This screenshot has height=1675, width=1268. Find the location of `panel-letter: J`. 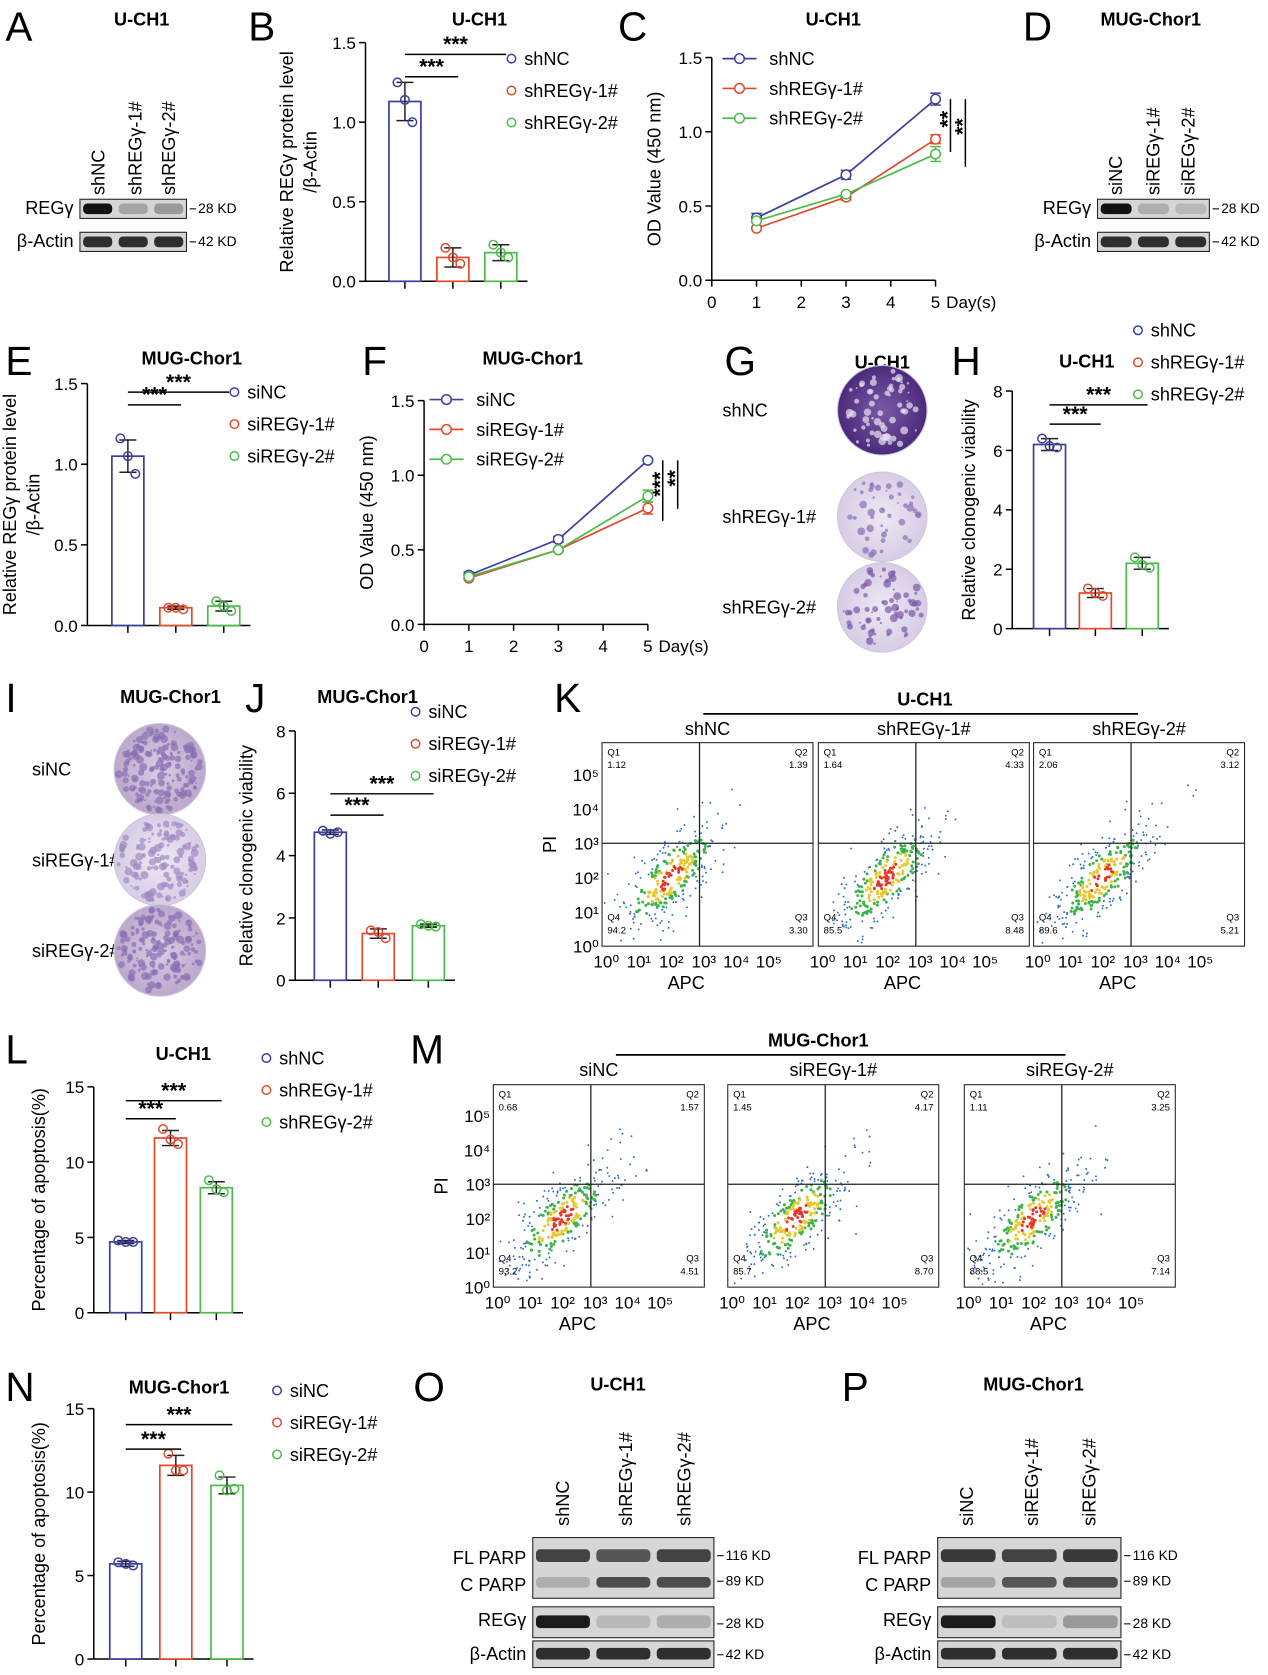

panel-letter: J is located at coordinates (255, 698).